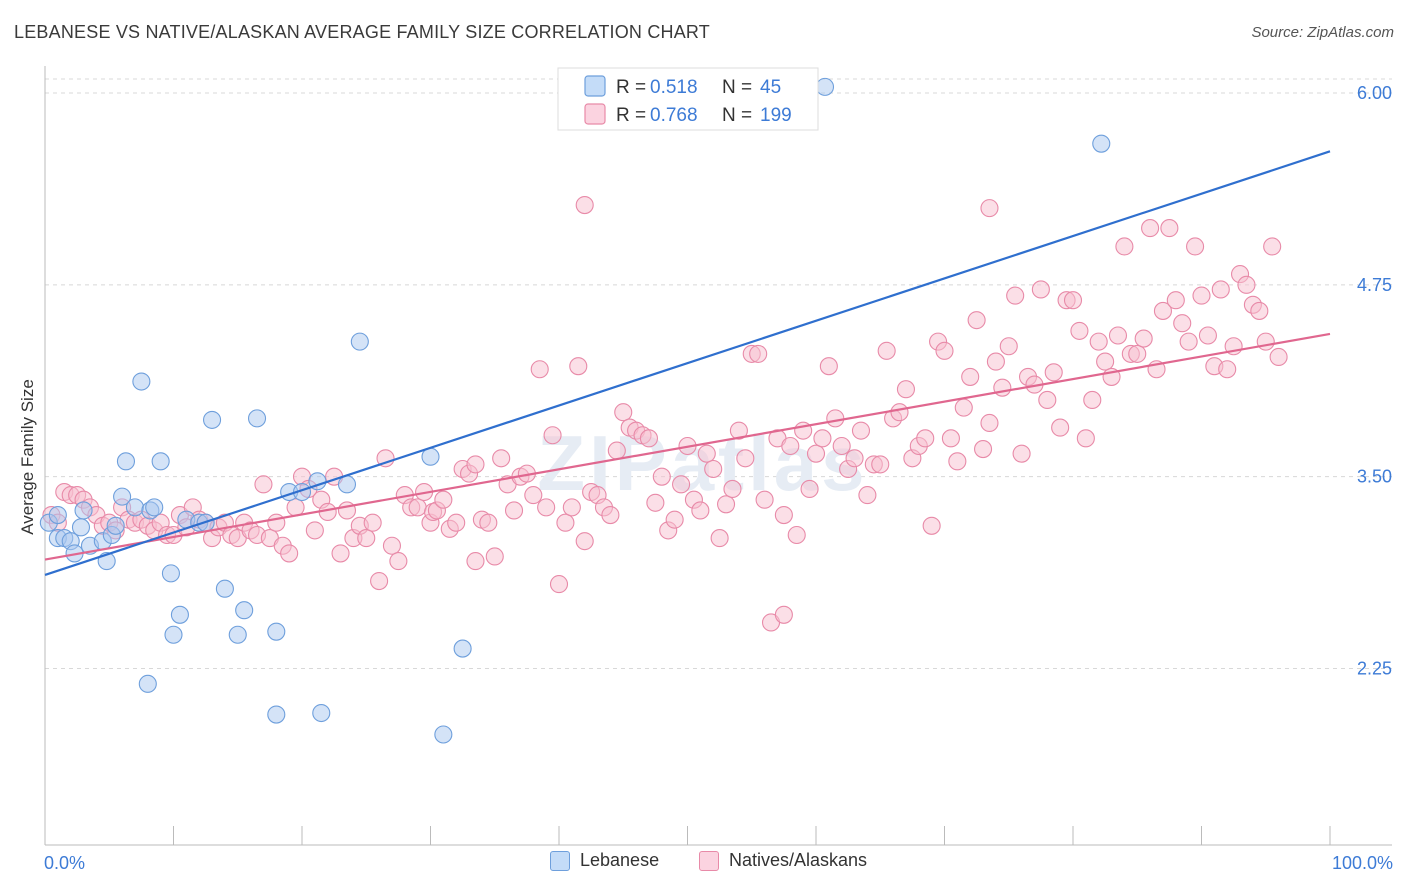  I want to click on legend-item-natives-alaskans: Natives/Alaskans, so click(783, 860).